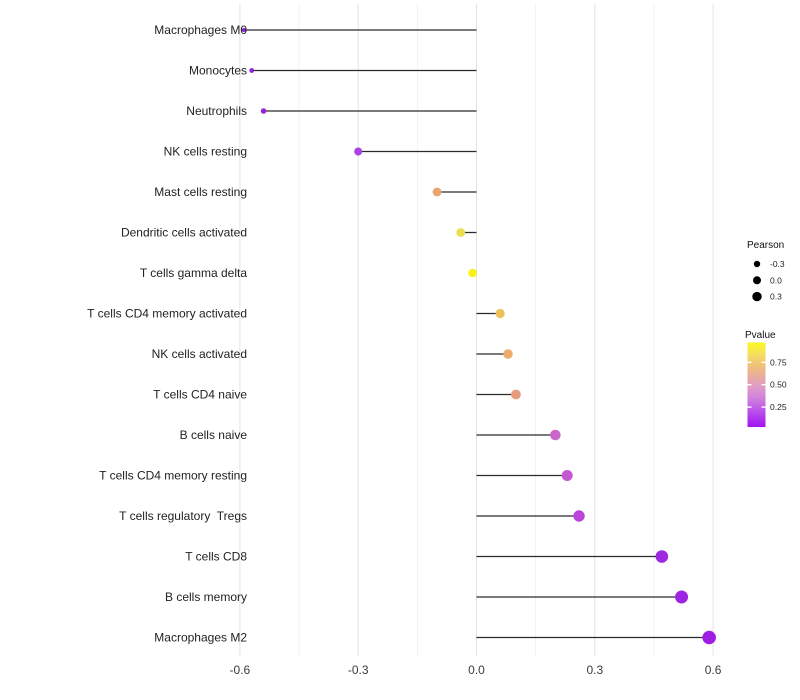 This screenshot has height=700, width=800. Describe the element at coordinates (594, 670) in the screenshot. I see `x-tick-label: 0.3` at that location.